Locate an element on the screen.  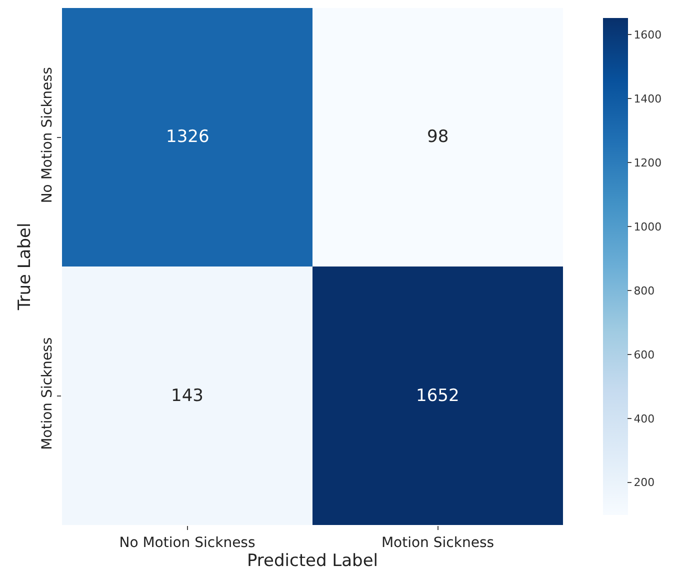
color-bar-label: 1600 is located at coordinates (648, 35).